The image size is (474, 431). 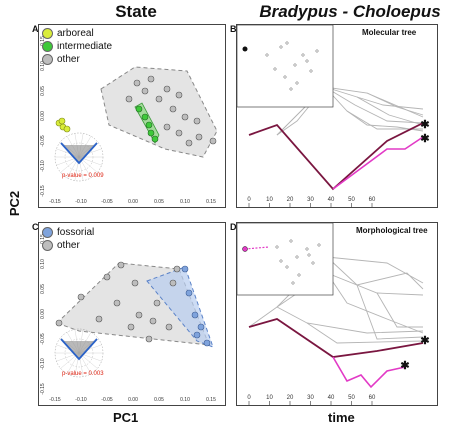 I want to click on time-tick-label: 20, so click(x=290, y=398).